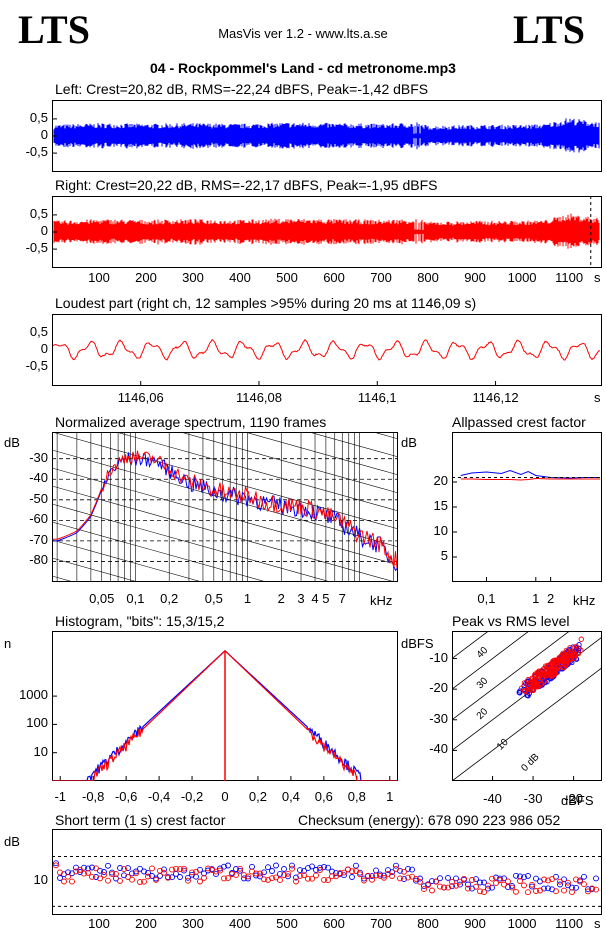  What do you see at coordinates (60, 796) in the screenshot?
I see `x-tick-label: -1` at bounding box center [60, 796].